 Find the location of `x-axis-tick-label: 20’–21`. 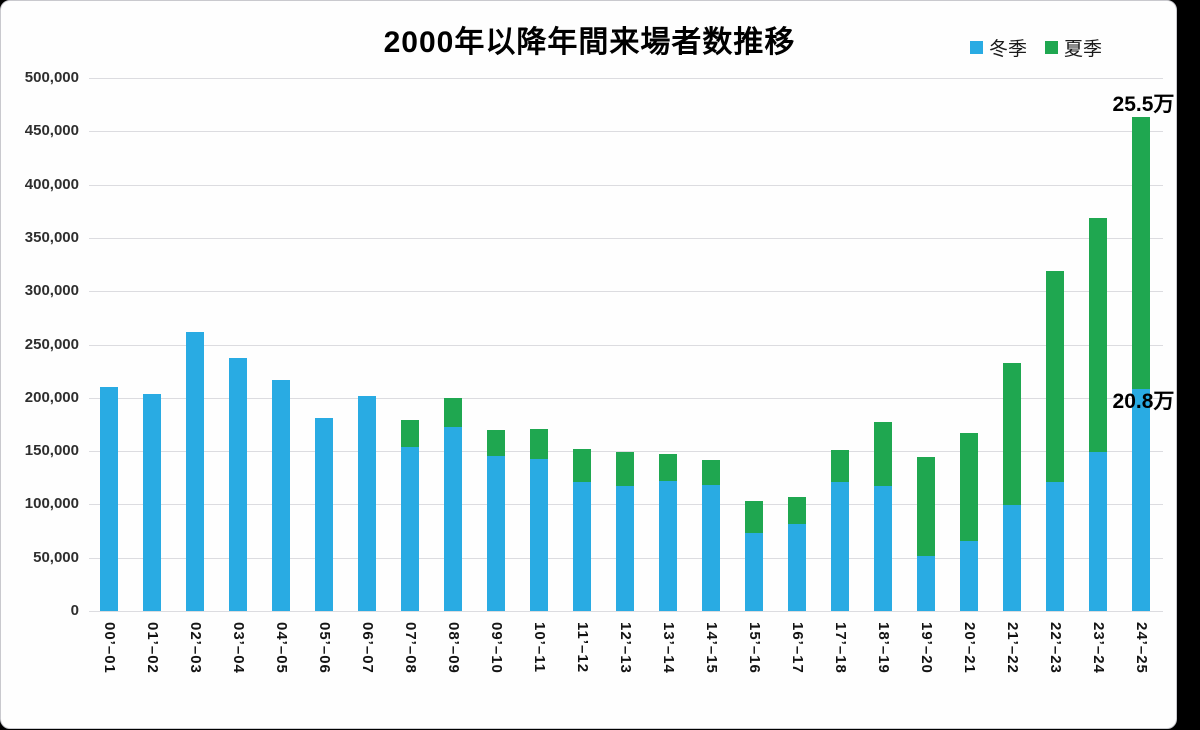

x-axis-tick-label: 20’–21 is located at coordinates (970, 648).